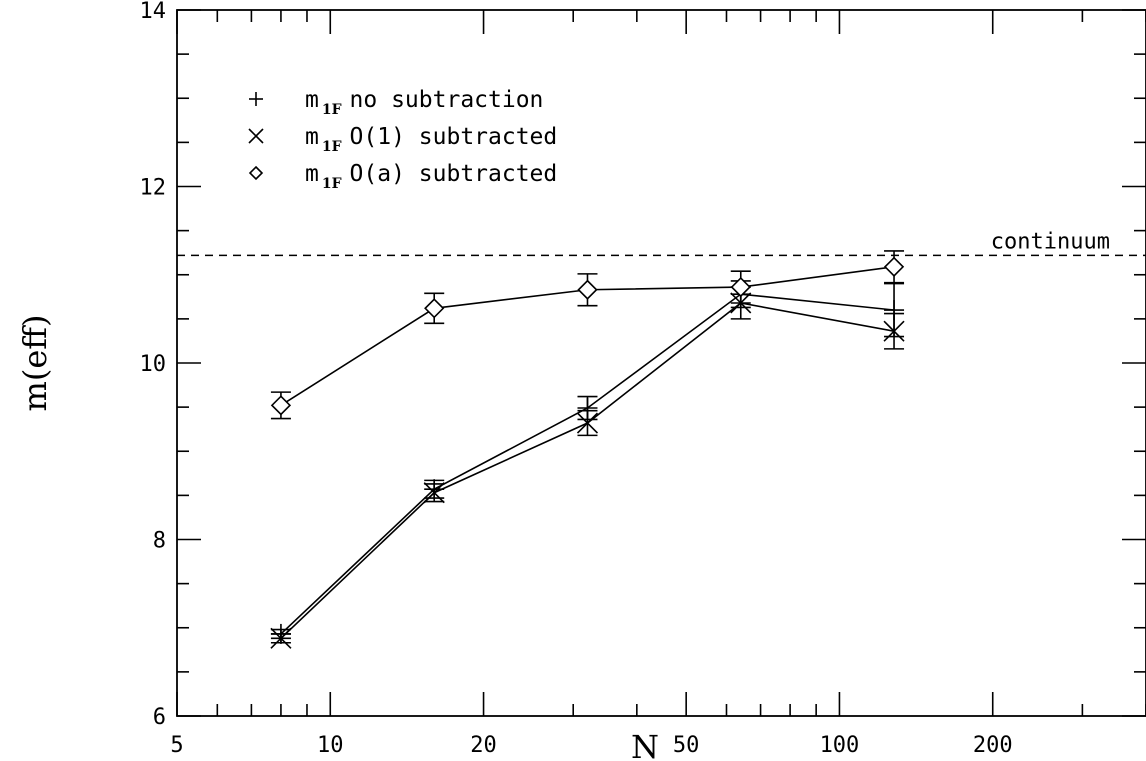 The width and height of the screenshot is (1146, 761). What do you see at coordinates (159, 541) in the screenshot?
I see `y-tick-label: 8` at bounding box center [159, 541].